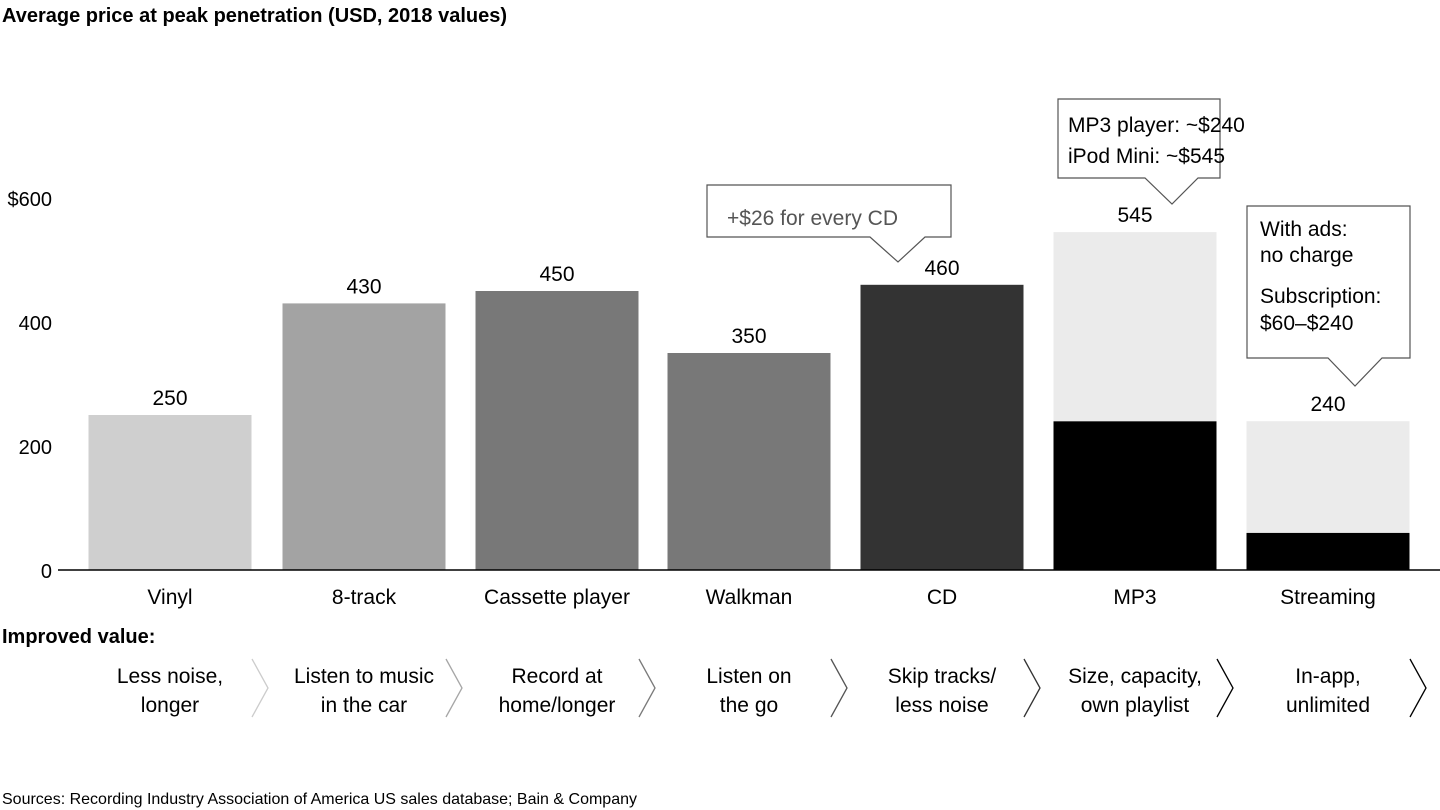 This screenshot has height=810, width=1440. Describe the element at coordinates (556, 274) in the screenshot. I see `value-label: 450` at that location.